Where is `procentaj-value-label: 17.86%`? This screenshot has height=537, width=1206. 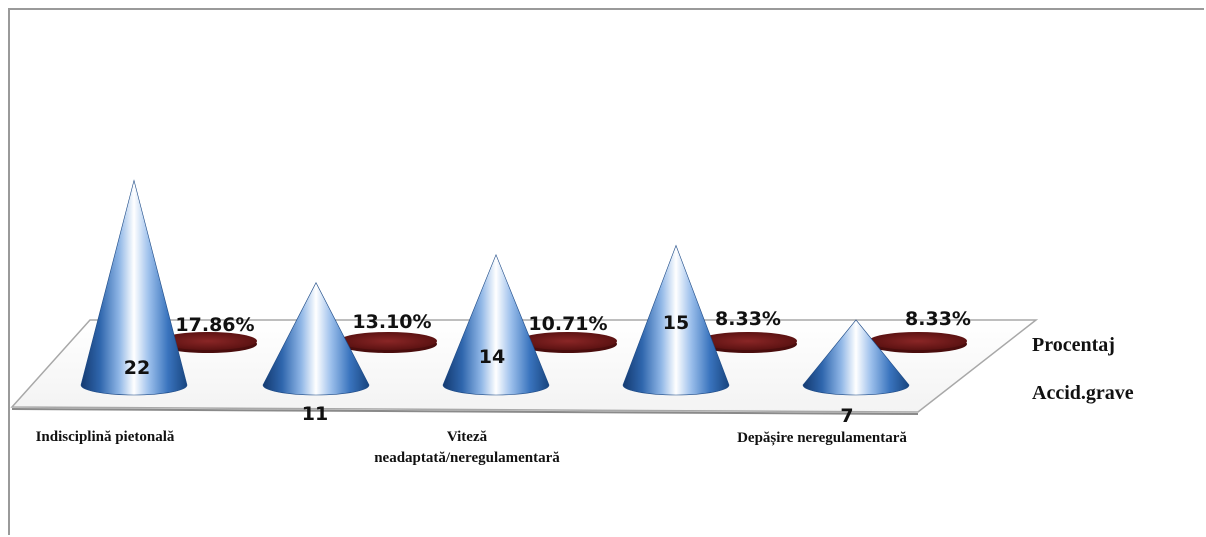
procentaj-value-label: 17.86% is located at coordinates (214, 325).